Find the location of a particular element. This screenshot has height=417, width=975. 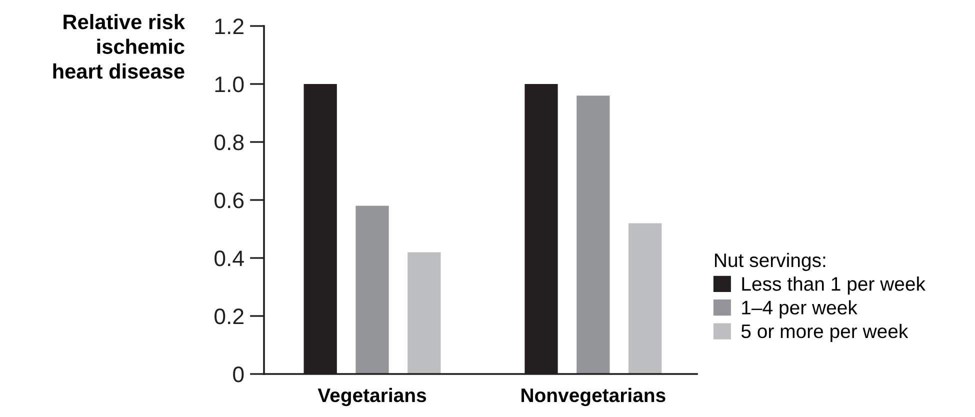

y-tick-label: 0.2 is located at coordinates (229, 316).